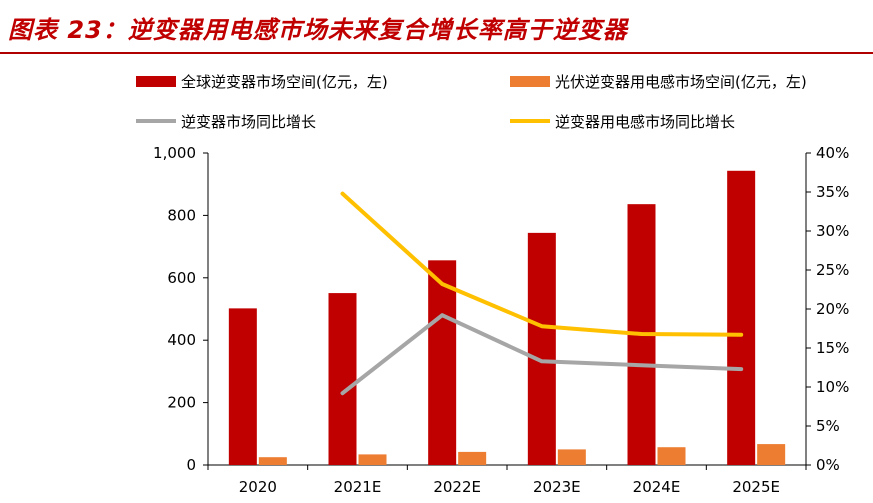 The image size is (873, 503). I want to click on chart-title: 图表 23：逆变器用电感市场未来复合增长率高于逆变器, so click(318, 30).